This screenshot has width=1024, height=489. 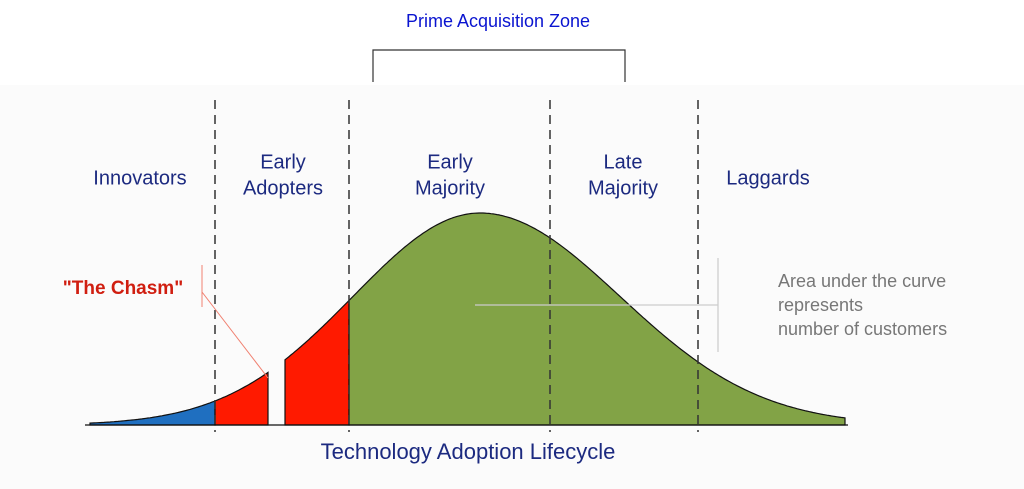 What do you see at coordinates (862, 281) in the screenshot?
I see `annotation-text: Area under the curve` at bounding box center [862, 281].